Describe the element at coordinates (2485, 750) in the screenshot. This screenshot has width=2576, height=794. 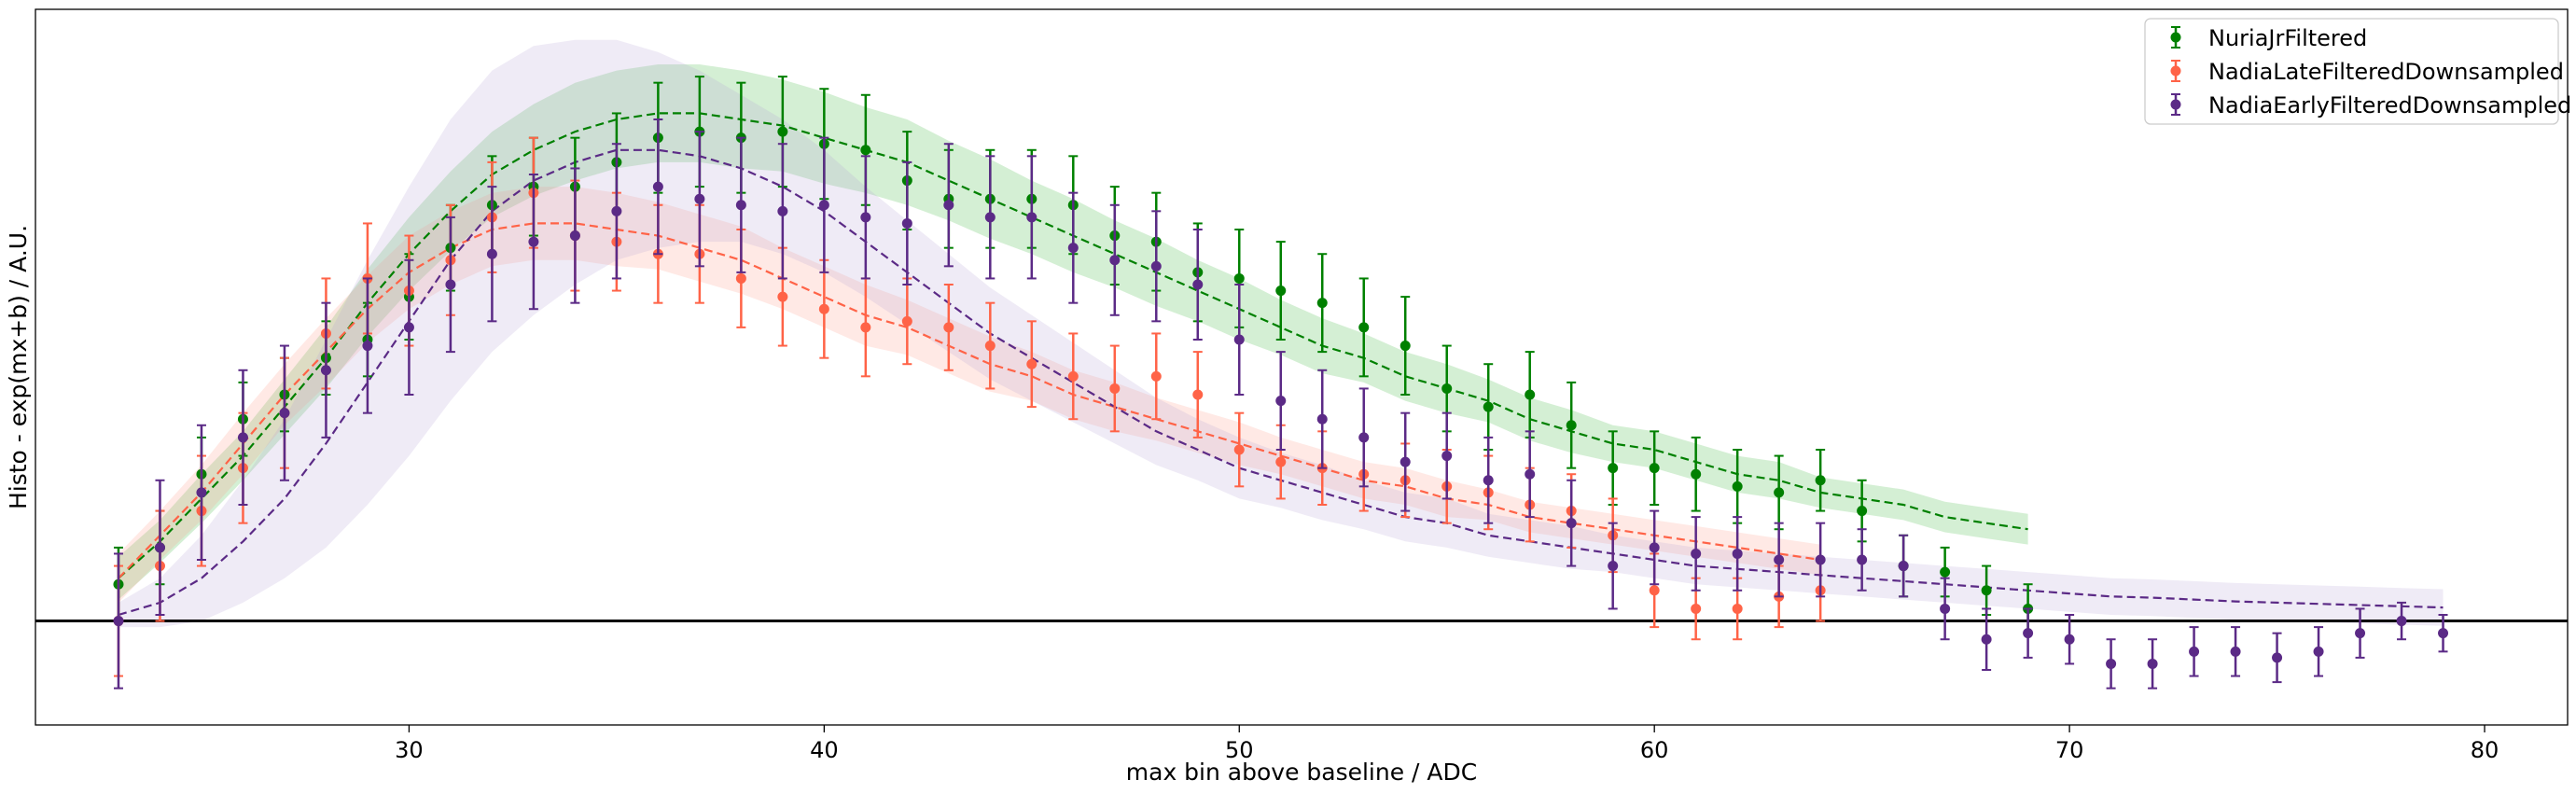
I see `x-tick-label: 80` at that location.